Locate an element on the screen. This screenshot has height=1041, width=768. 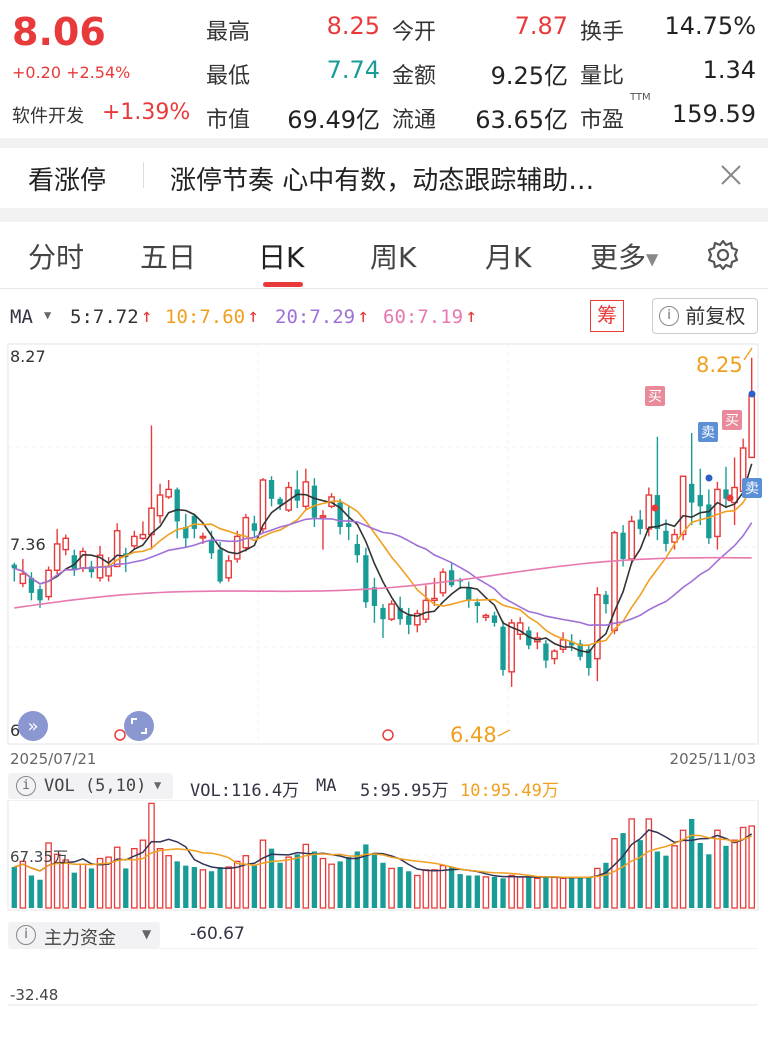
volume-axis-label: 67.35万 is located at coordinates (39, 857).